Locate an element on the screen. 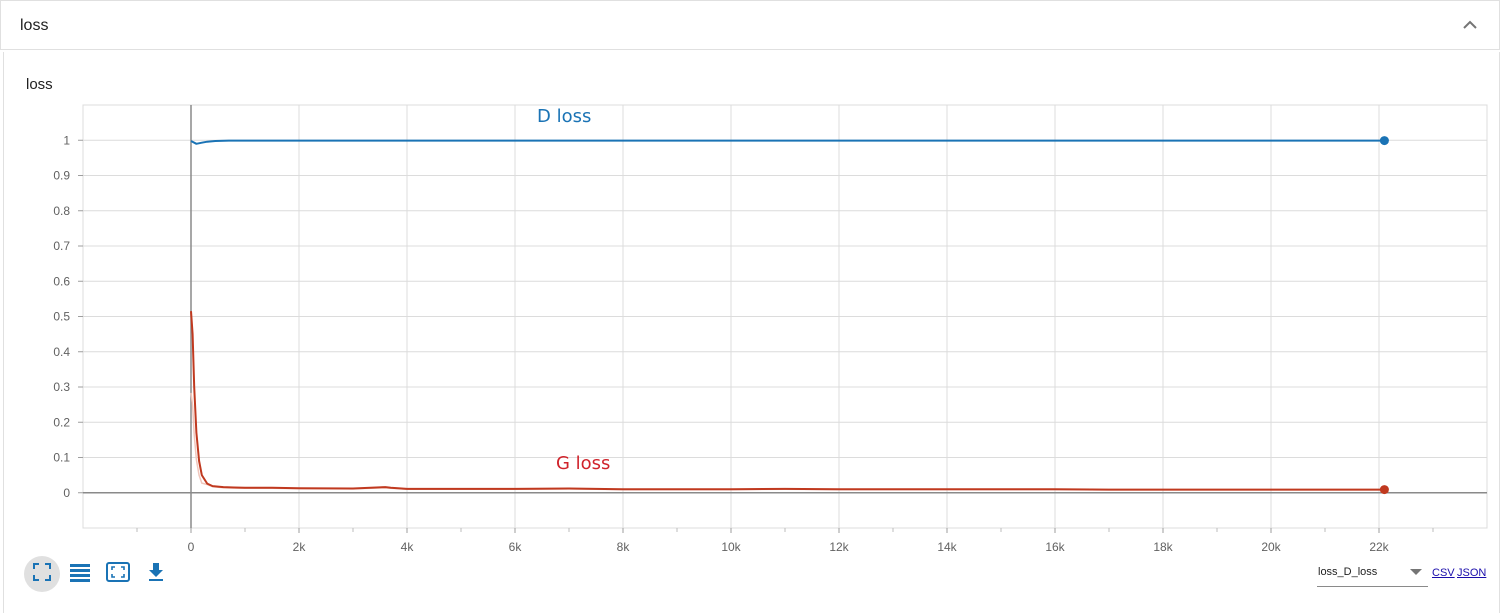 This screenshot has width=1502, height=613. chevron-up-icon is located at coordinates (1470, 25).